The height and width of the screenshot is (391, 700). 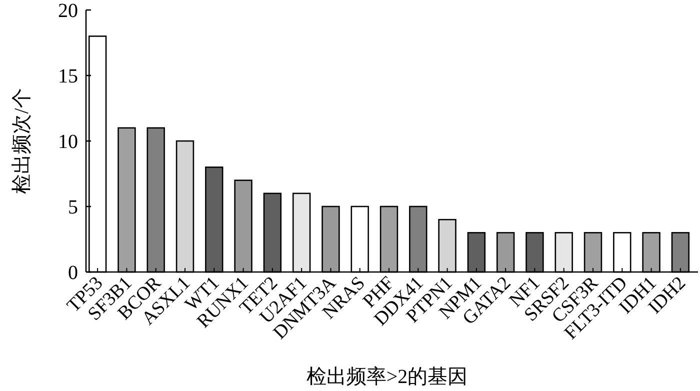 What do you see at coordinates (73, 207) in the screenshot?
I see `y-tick-label: 5` at bounding box center [73, 207].